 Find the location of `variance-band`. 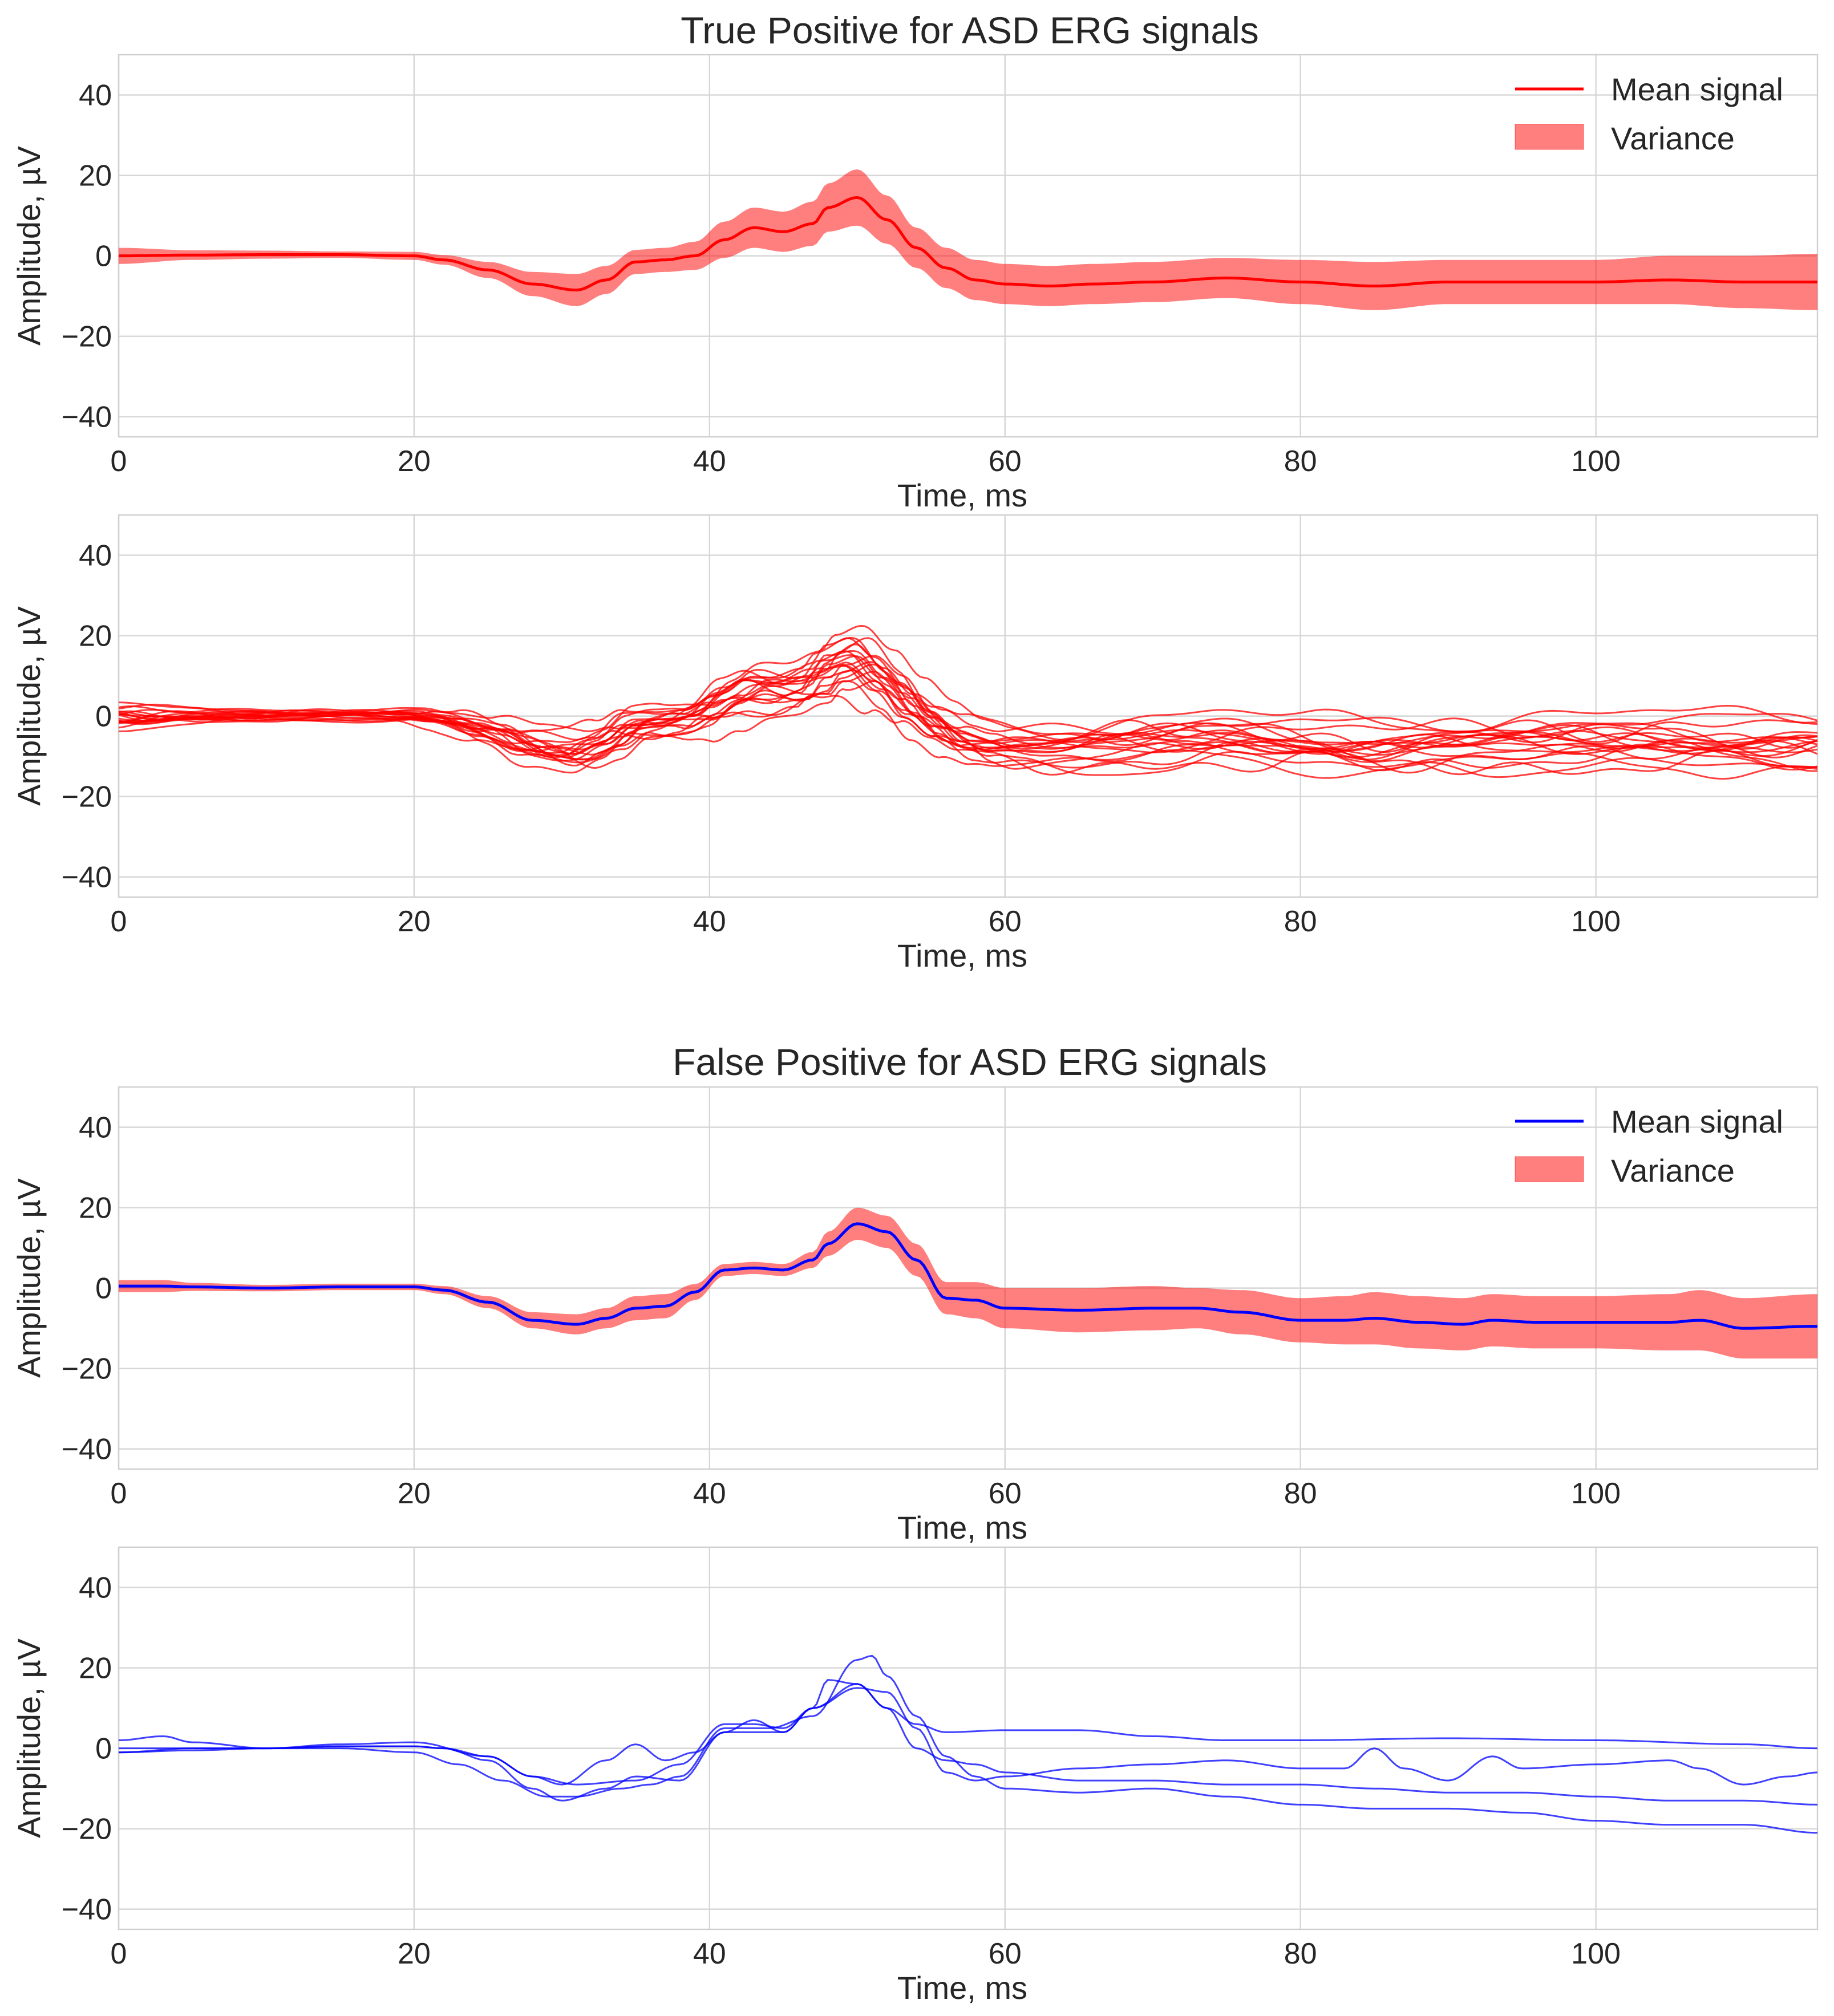

variance-band is located at coordinates (968, 239).